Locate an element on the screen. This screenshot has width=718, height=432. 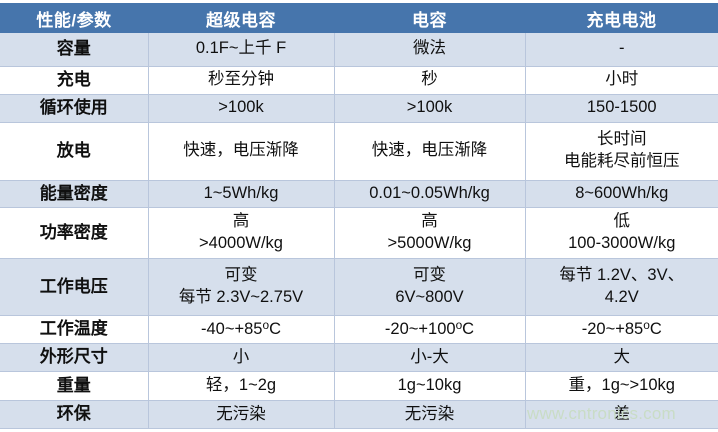
row-label-energy-density: 能量密度 is located at coordinates (74, 194).